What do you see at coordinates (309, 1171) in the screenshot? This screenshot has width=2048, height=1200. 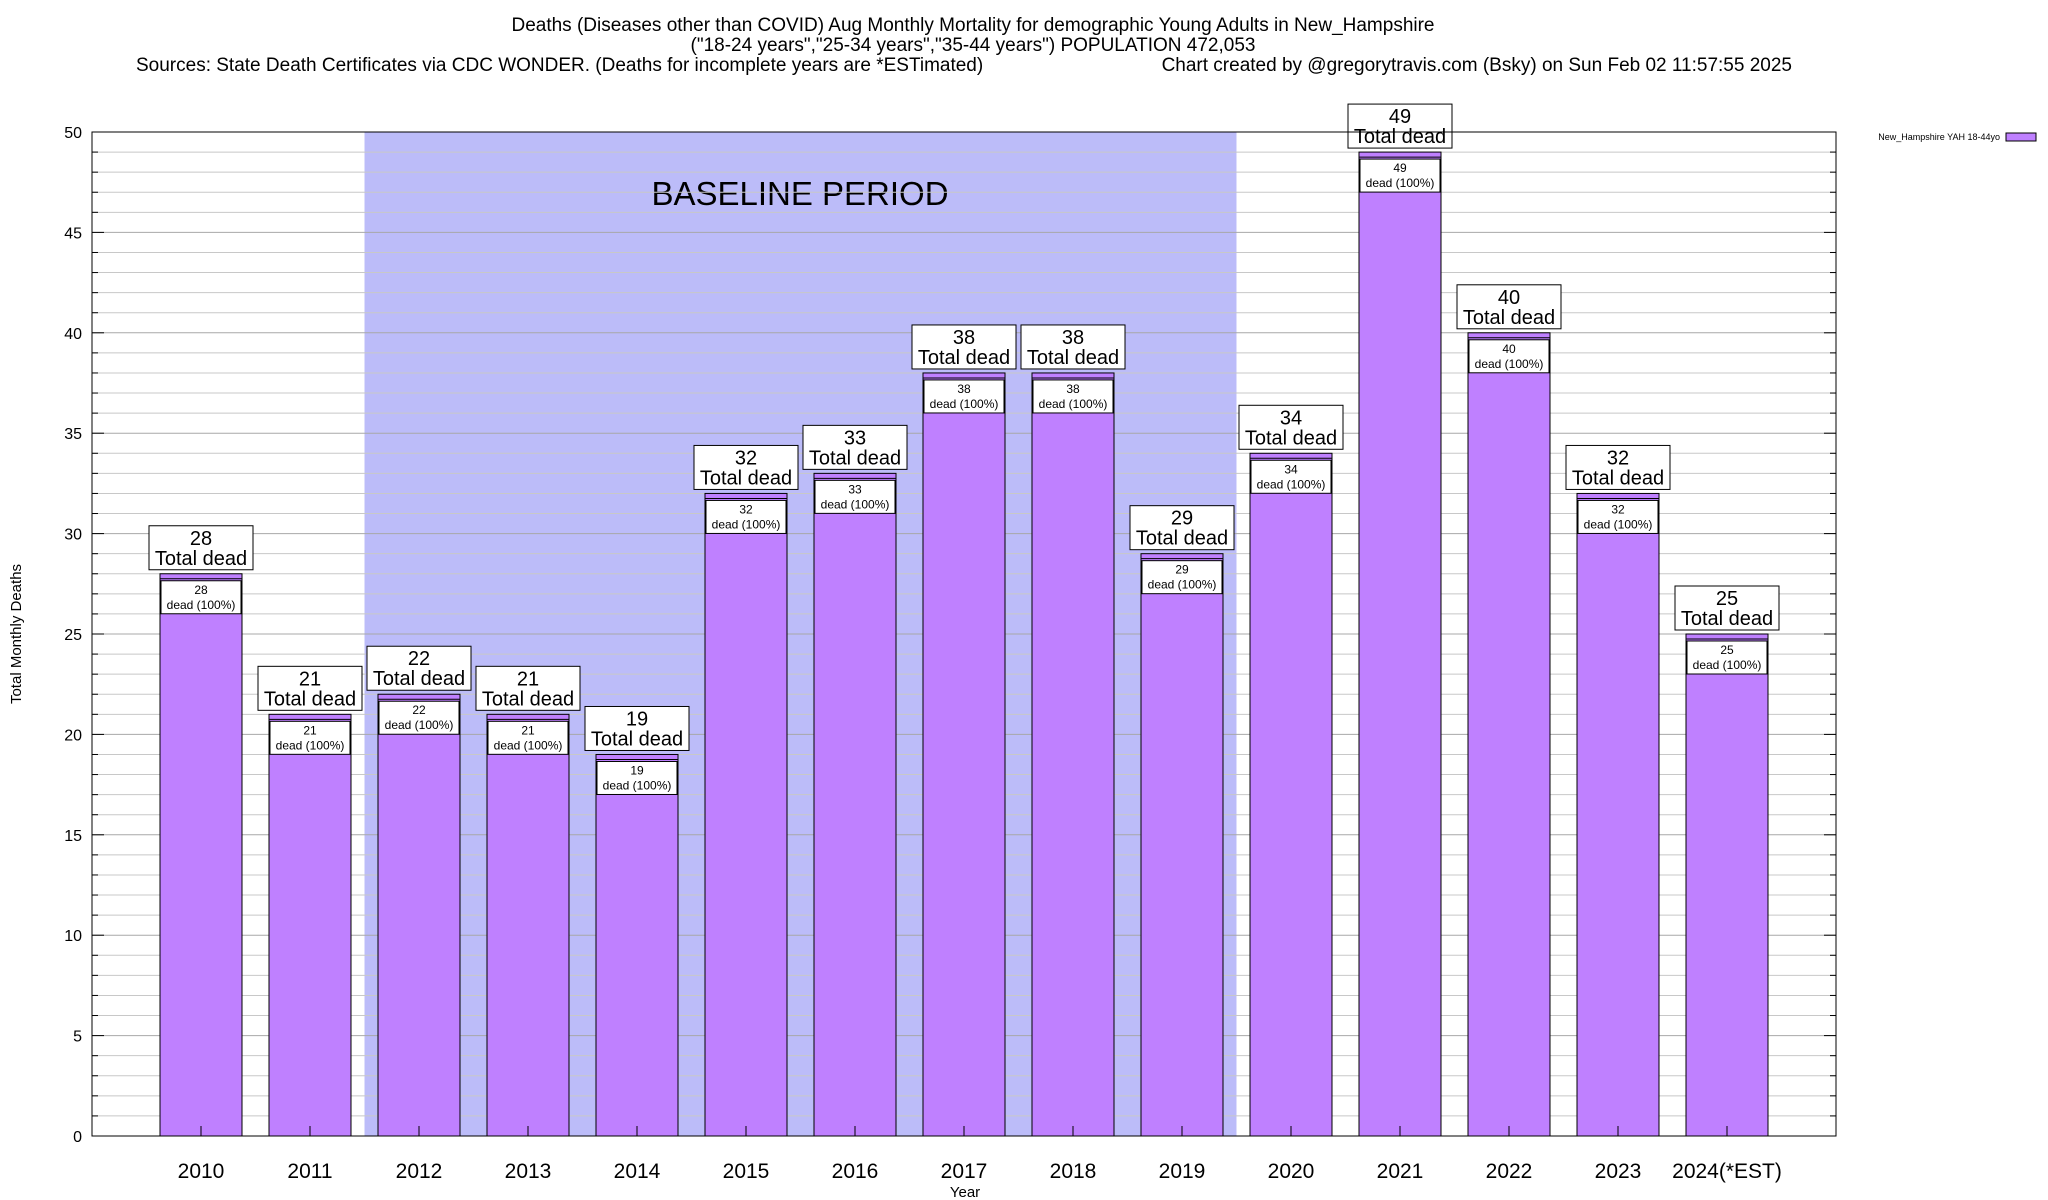 I see `x-tick-label: 2011` at bounding box center [309, 1171].